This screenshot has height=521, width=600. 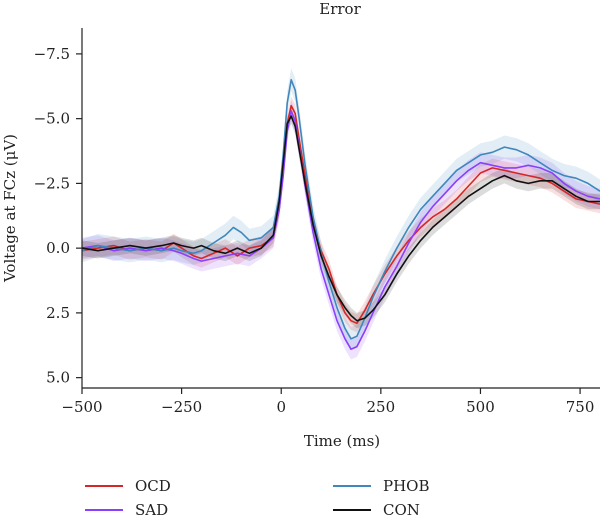 What do you see at coordinates (52, 183) in the screenshot?
I see `y-tick-label: −2.5` at bounding box center [52, 183].